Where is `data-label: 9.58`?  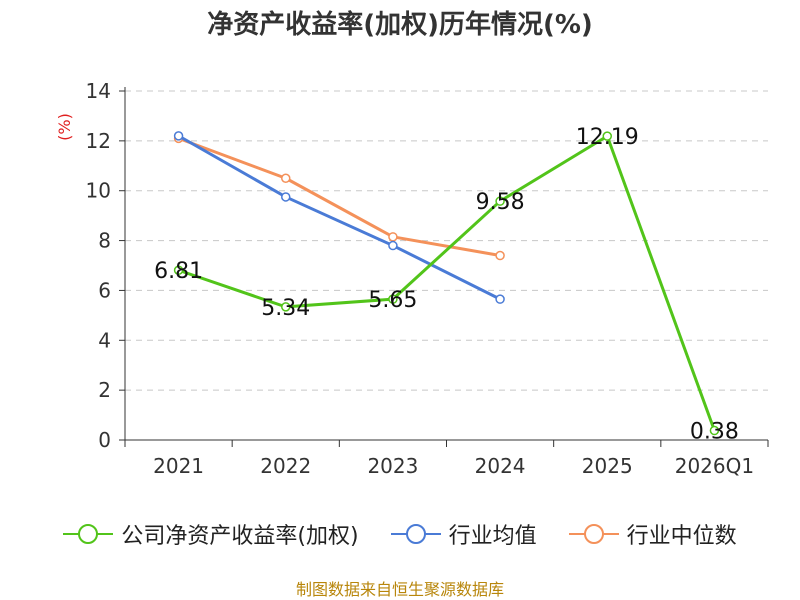 data-label: 9.58 is located at coordinates (500, 202).